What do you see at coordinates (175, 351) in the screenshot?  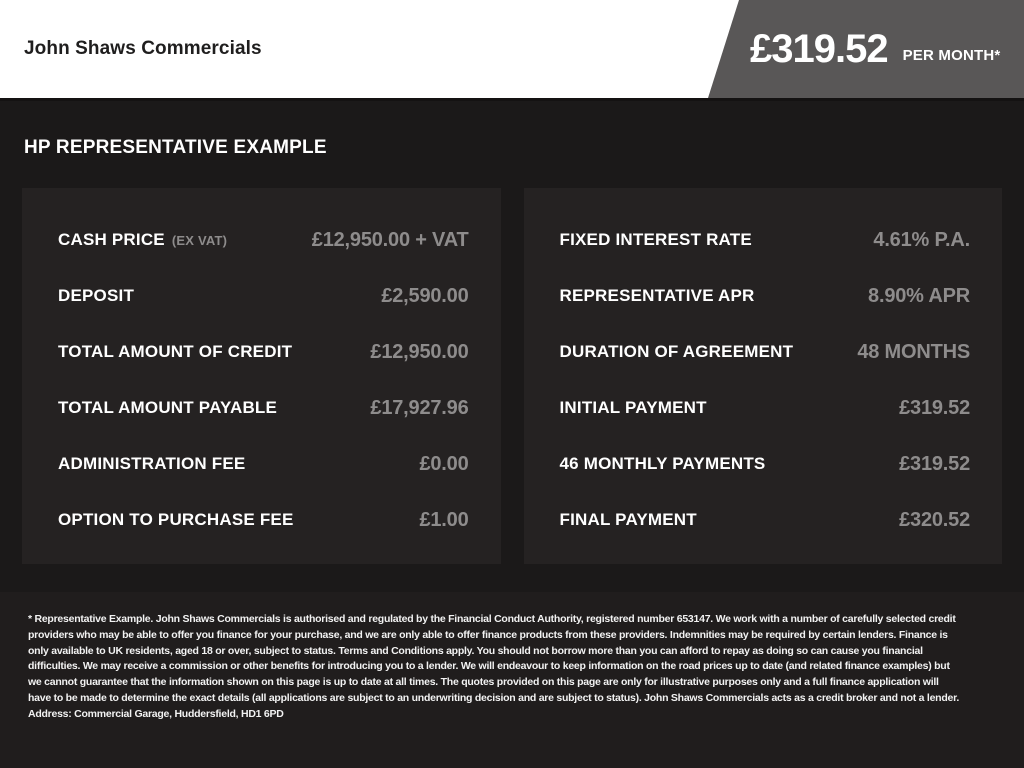 I see `row-label: TOTAL AMOUNT OF CREDIT` at bounding box center [175, 351].